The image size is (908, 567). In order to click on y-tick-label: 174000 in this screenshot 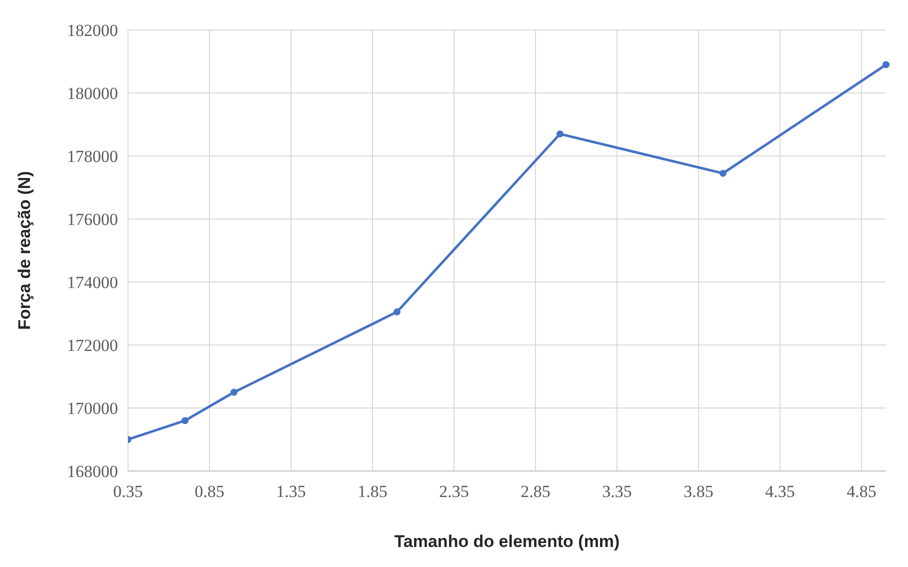, I will do `click(92, 282)`.